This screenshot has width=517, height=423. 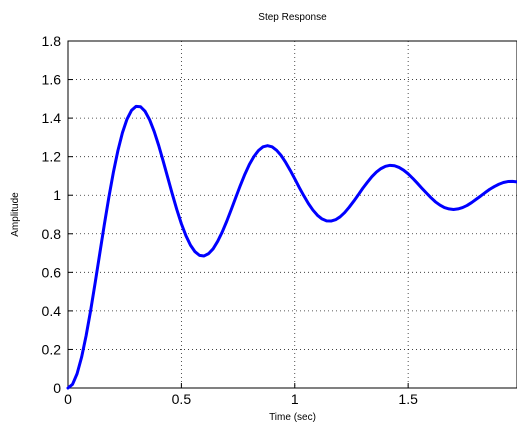 I want to click on x-tick-label: 0, so click(x=68, y=399).